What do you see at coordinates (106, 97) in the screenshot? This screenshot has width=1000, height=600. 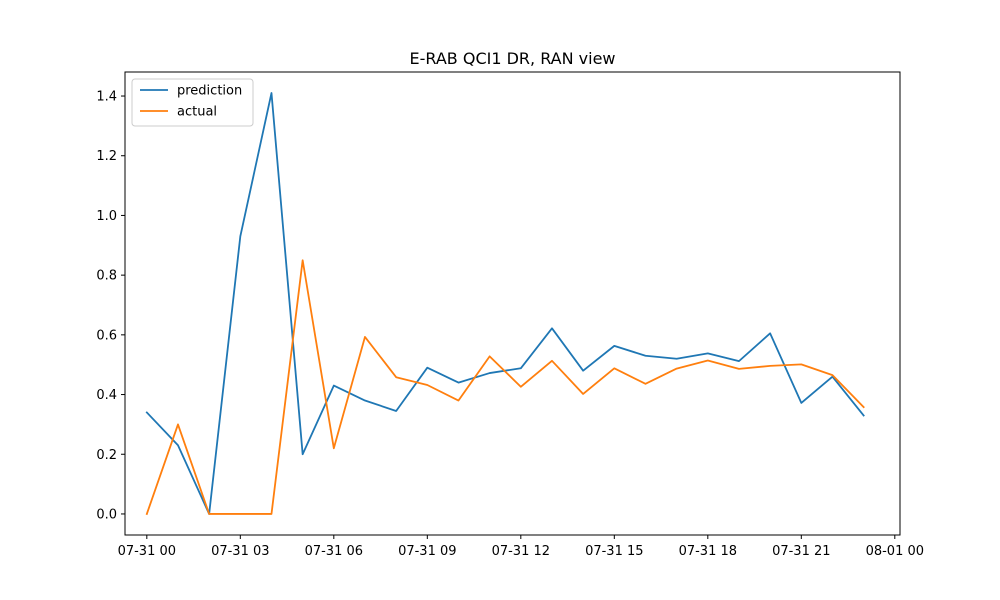 I see `y-tick-label: 1.4` at bounding box center [106, 97].